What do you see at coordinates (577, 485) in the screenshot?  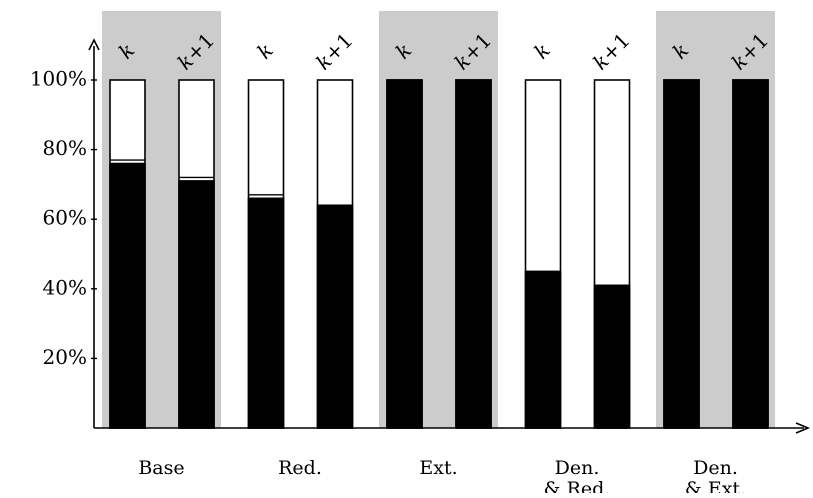 I see `group-label: & Red.` at bounding box center [577, 485].